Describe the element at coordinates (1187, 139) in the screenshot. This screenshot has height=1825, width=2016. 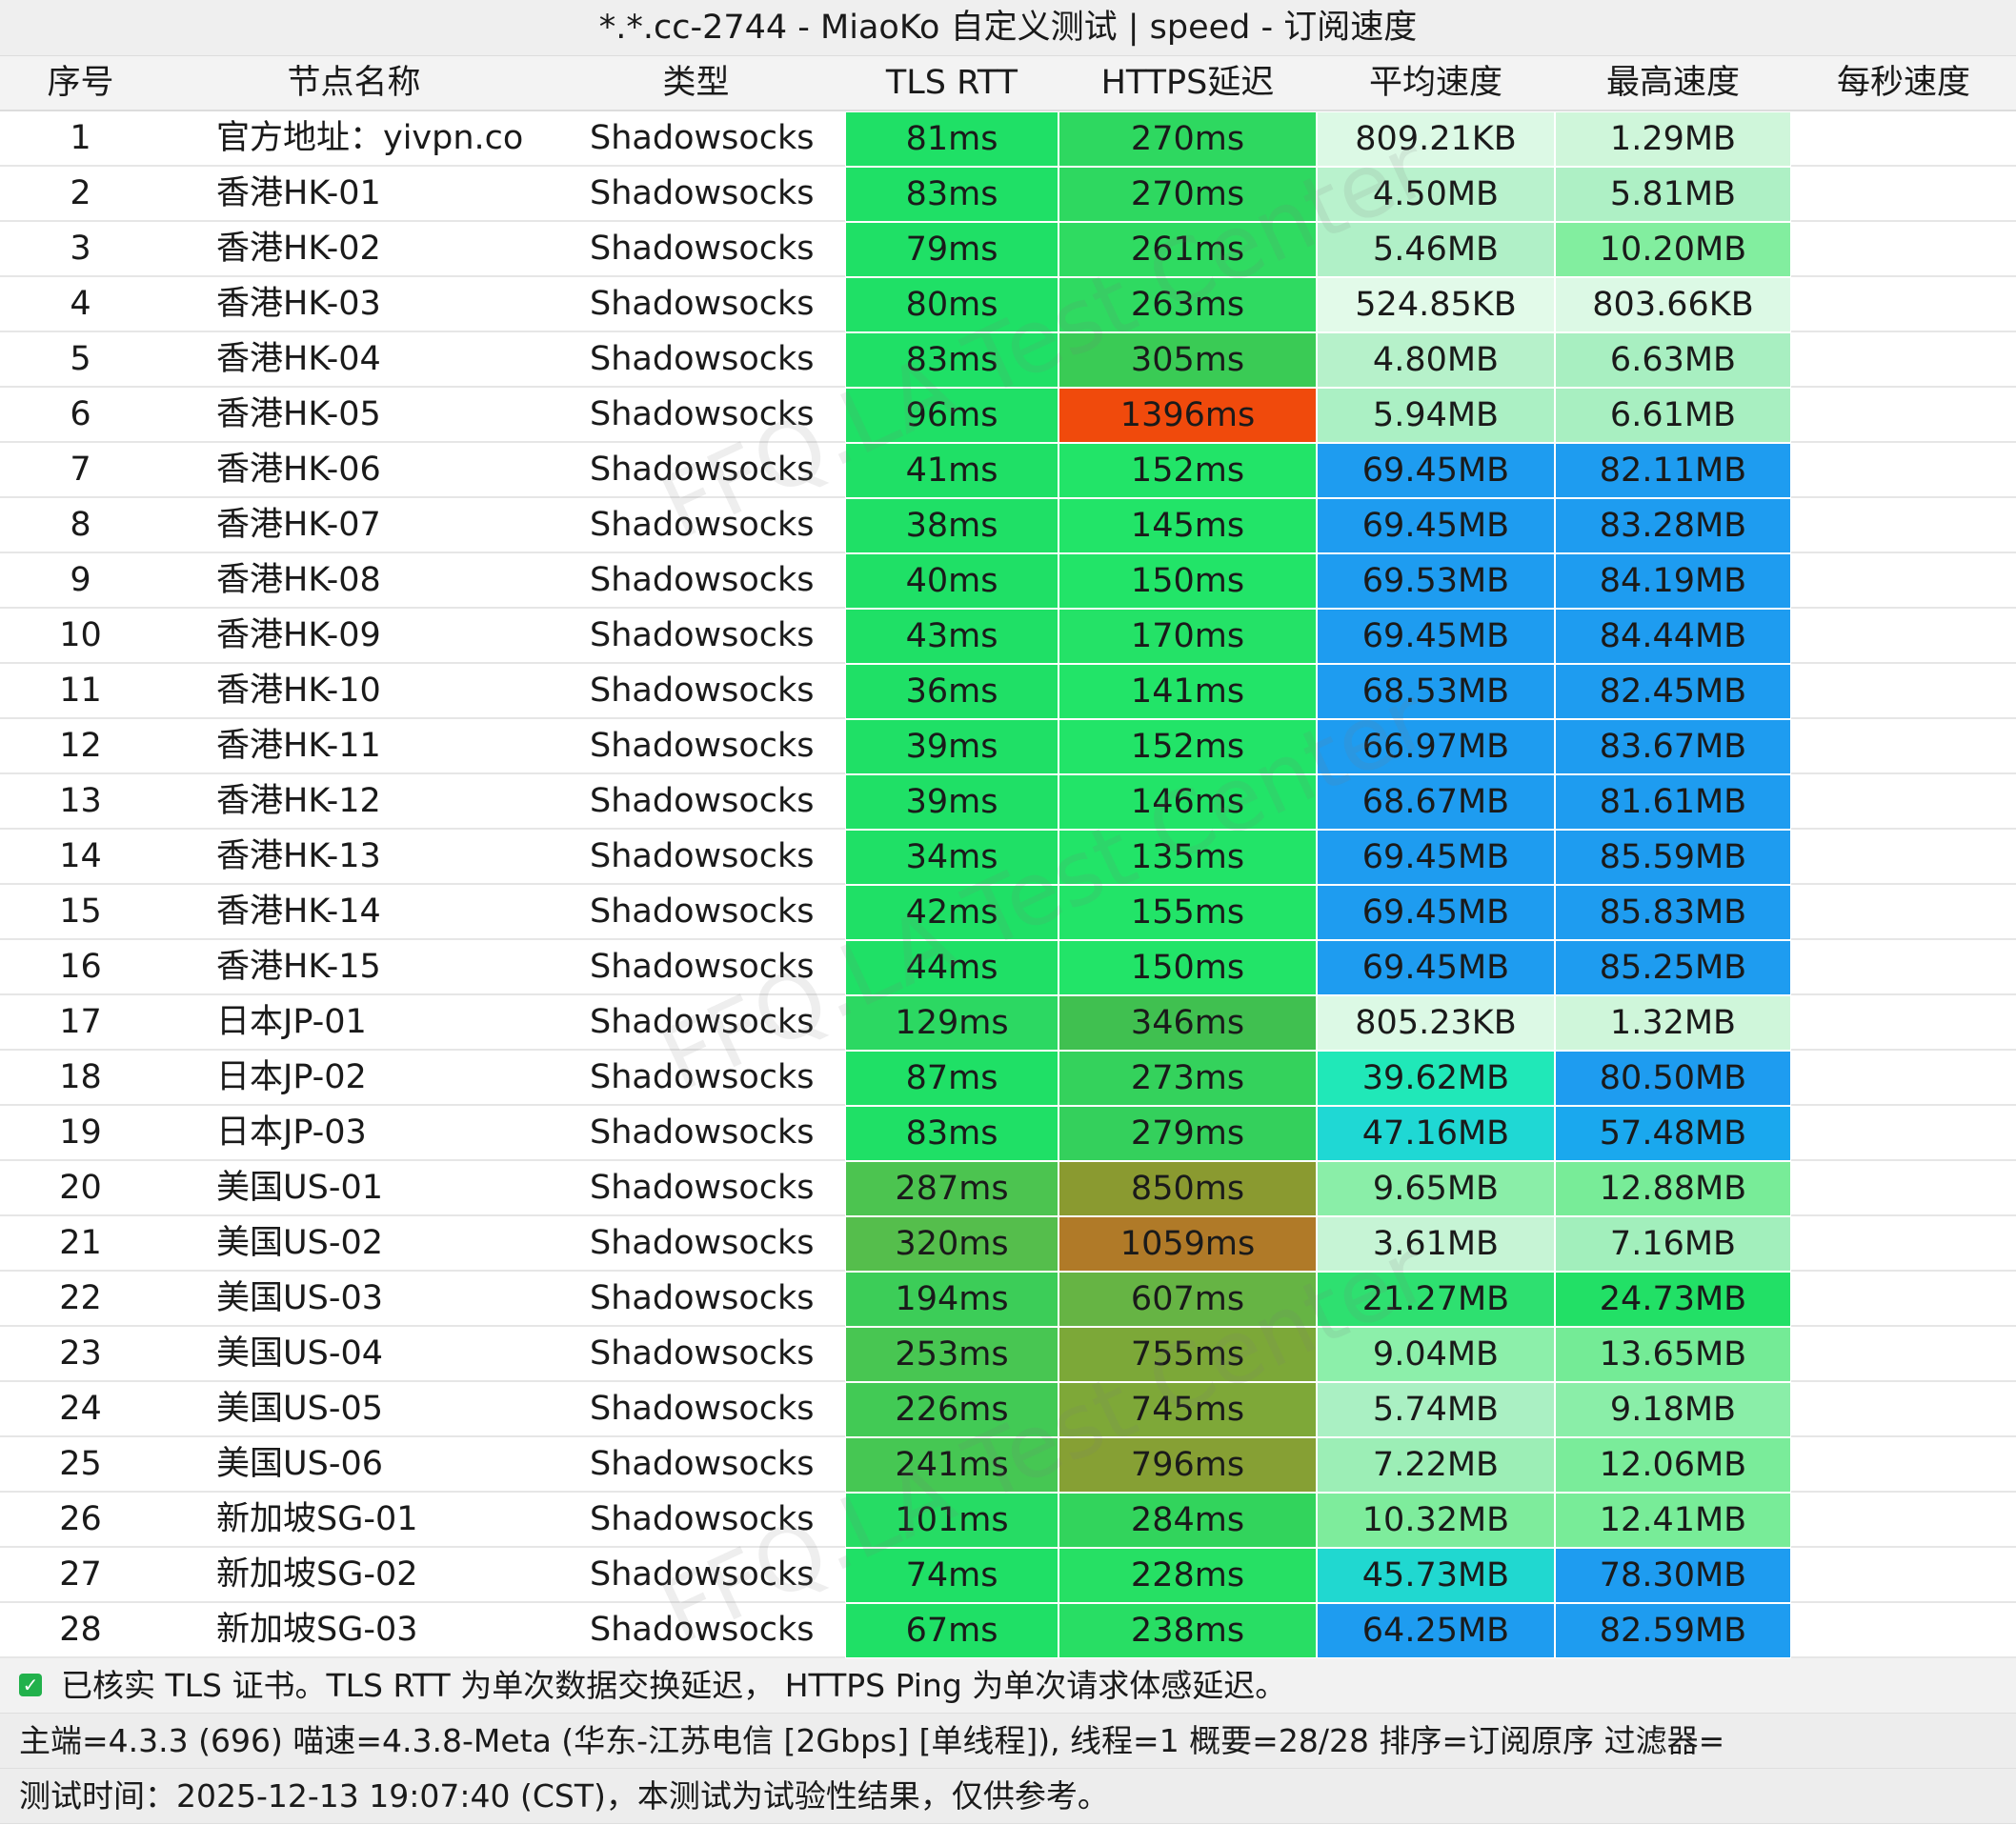
I see `table-cell: 270ms` at that location.